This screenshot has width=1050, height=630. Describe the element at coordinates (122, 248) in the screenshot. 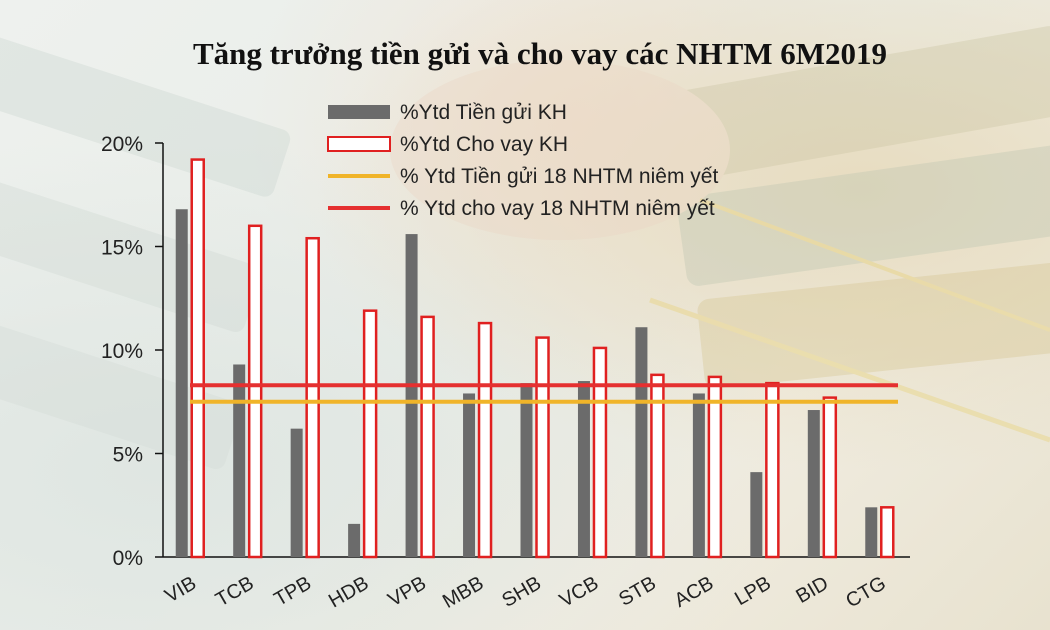

I see `y-tick-label: 15%` at that location.